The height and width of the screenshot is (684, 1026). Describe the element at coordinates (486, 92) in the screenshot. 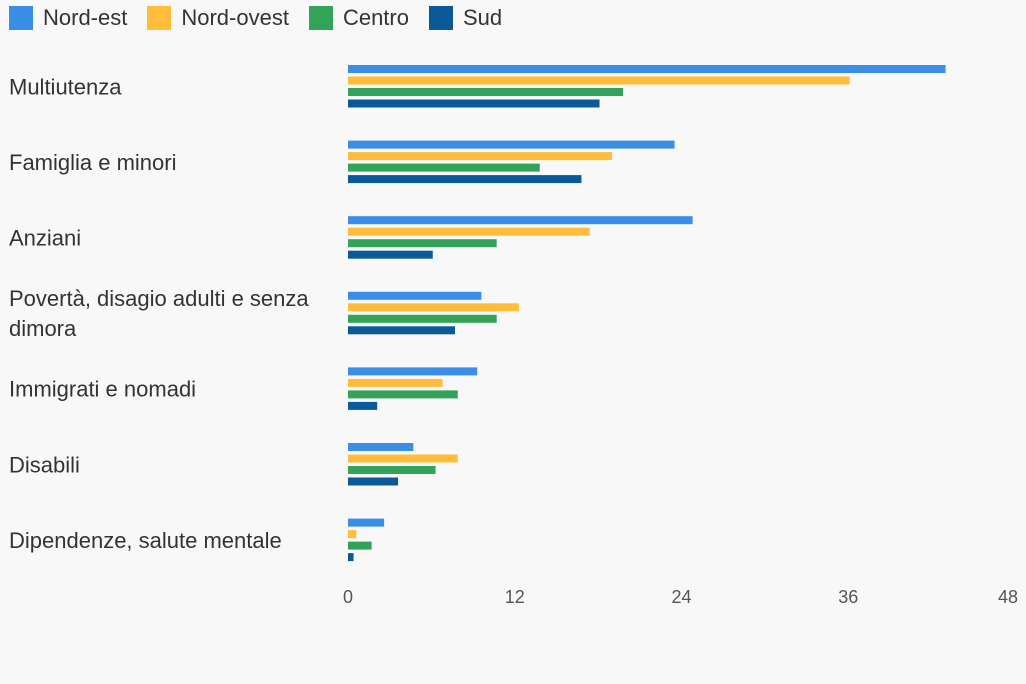

I see `bar-centro-multiutenza` at that location.